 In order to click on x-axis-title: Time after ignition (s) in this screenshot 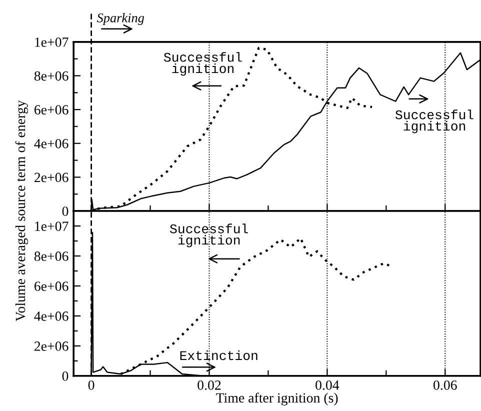, I will do `click(277, 399)`.